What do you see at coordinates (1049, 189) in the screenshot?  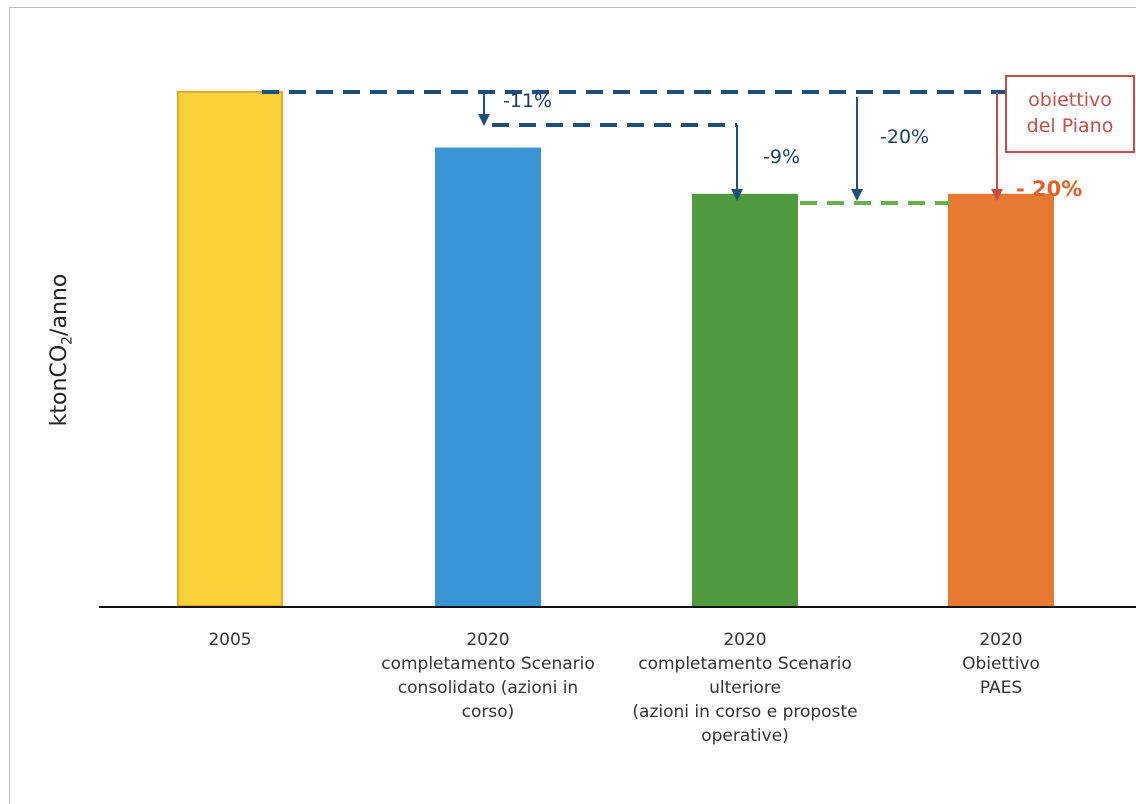 I see `target-percentage: - 20%` at bounding box center [1049, 189].